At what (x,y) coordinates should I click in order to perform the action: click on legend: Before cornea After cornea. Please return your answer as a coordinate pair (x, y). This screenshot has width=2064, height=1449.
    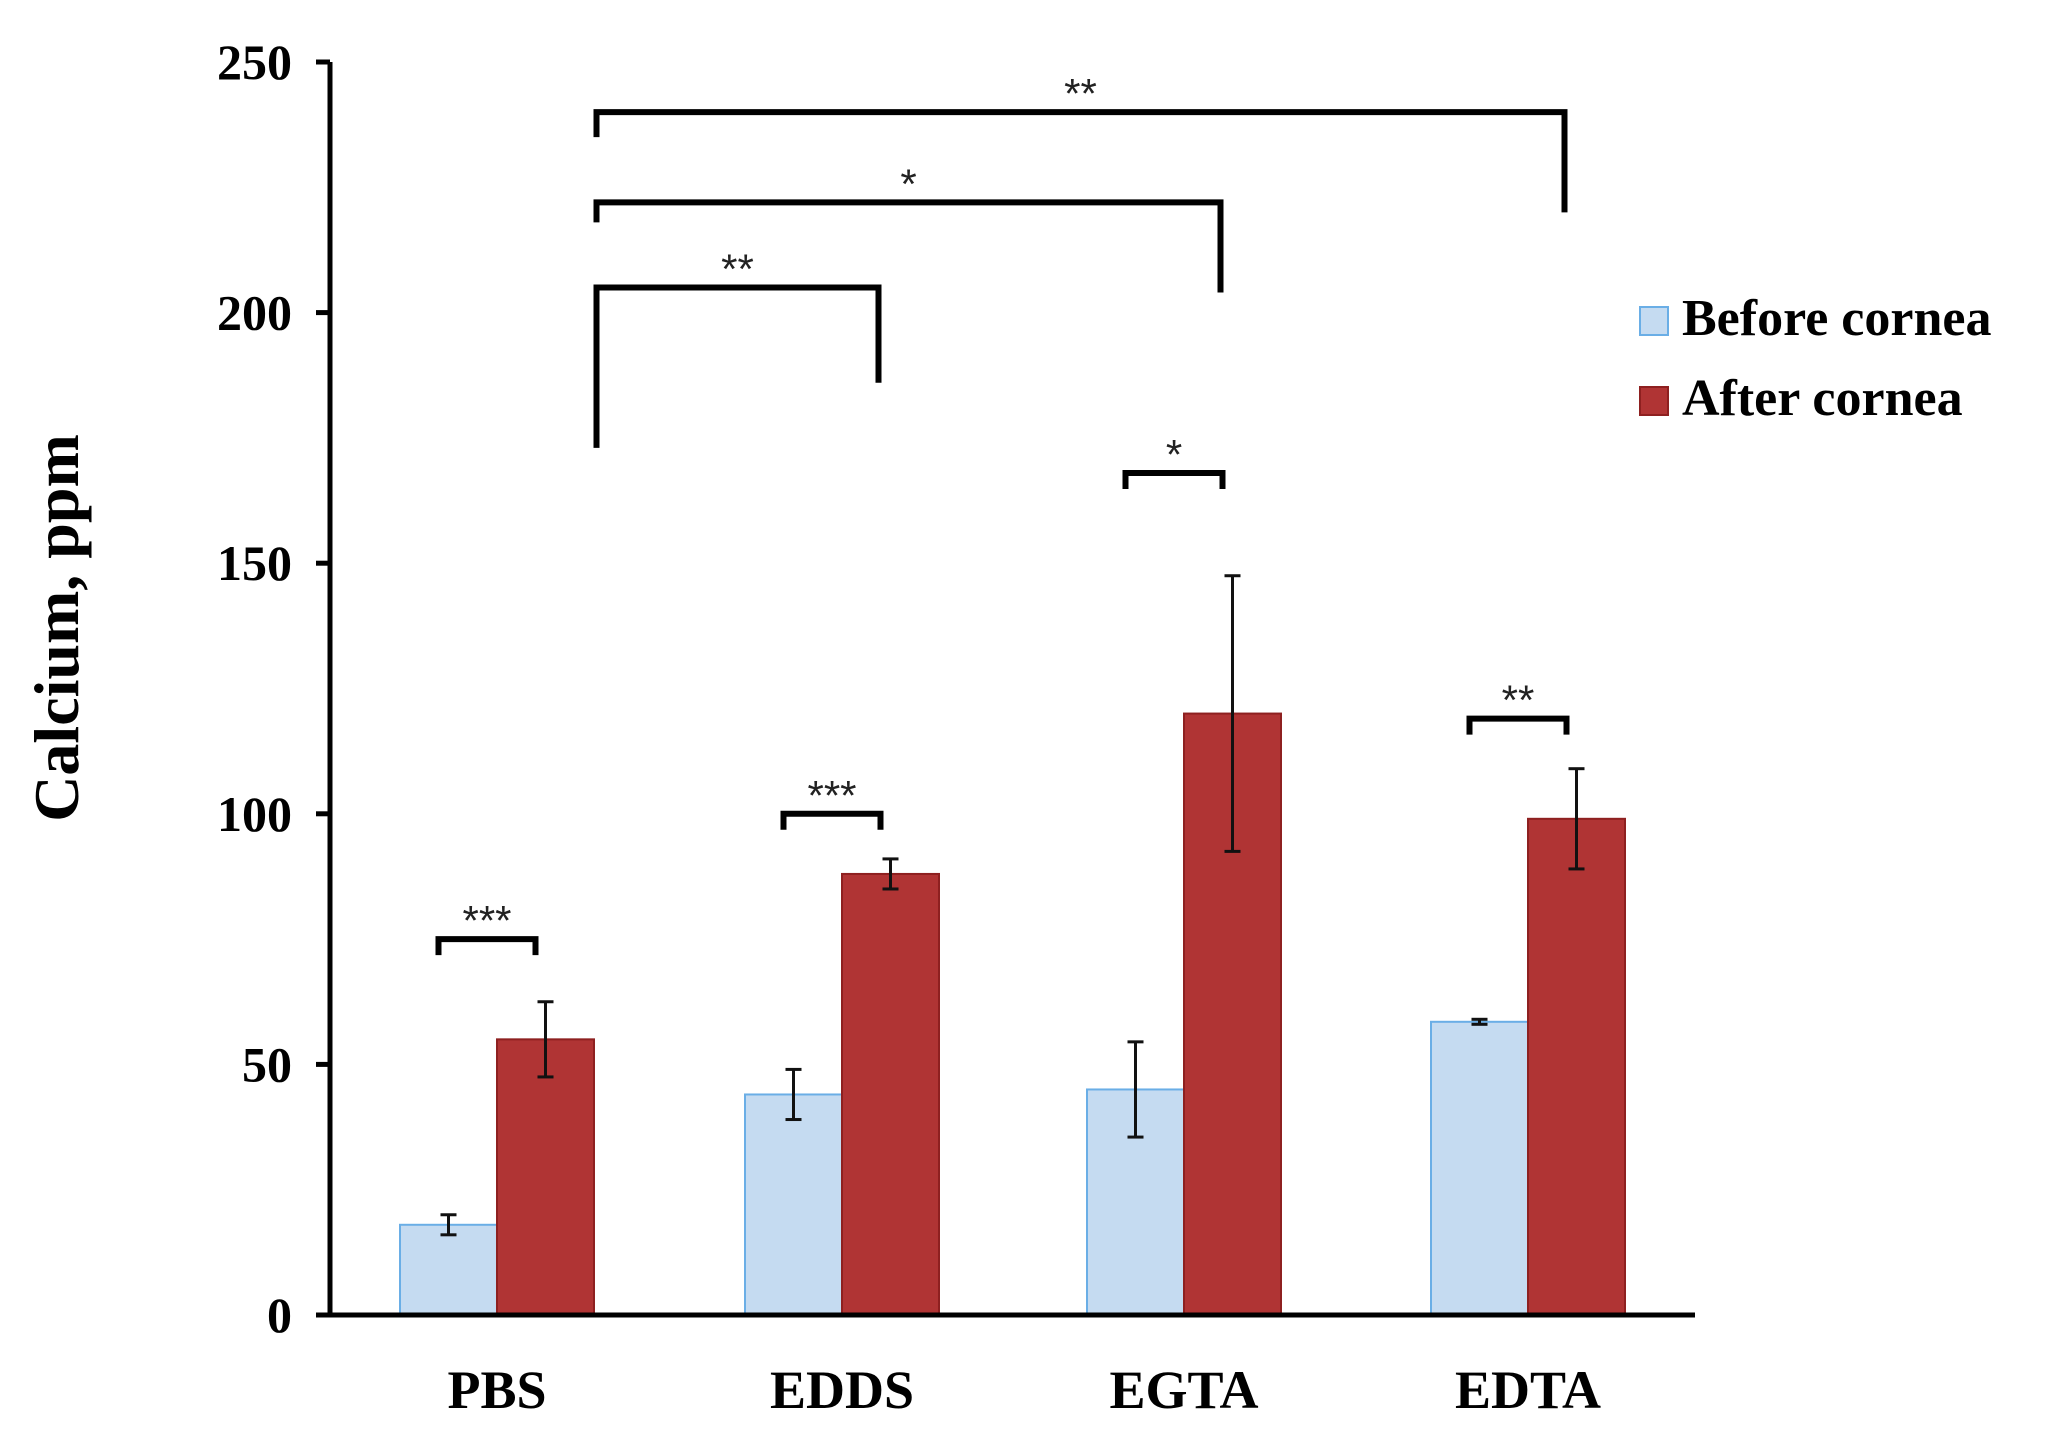
    Looking at the image, I should click on (1815, 358).